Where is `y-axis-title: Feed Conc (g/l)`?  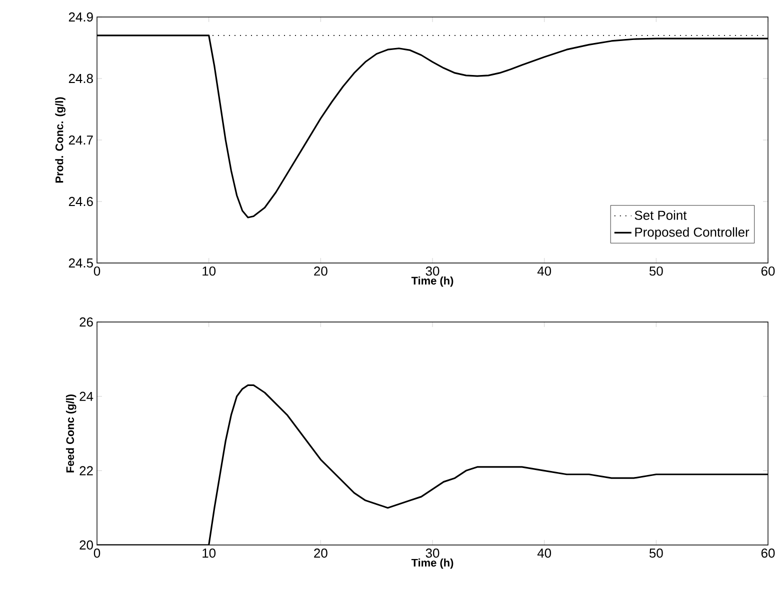 y-axis-title: Feed Conc (g/l) is located at coordinates (71, 433).